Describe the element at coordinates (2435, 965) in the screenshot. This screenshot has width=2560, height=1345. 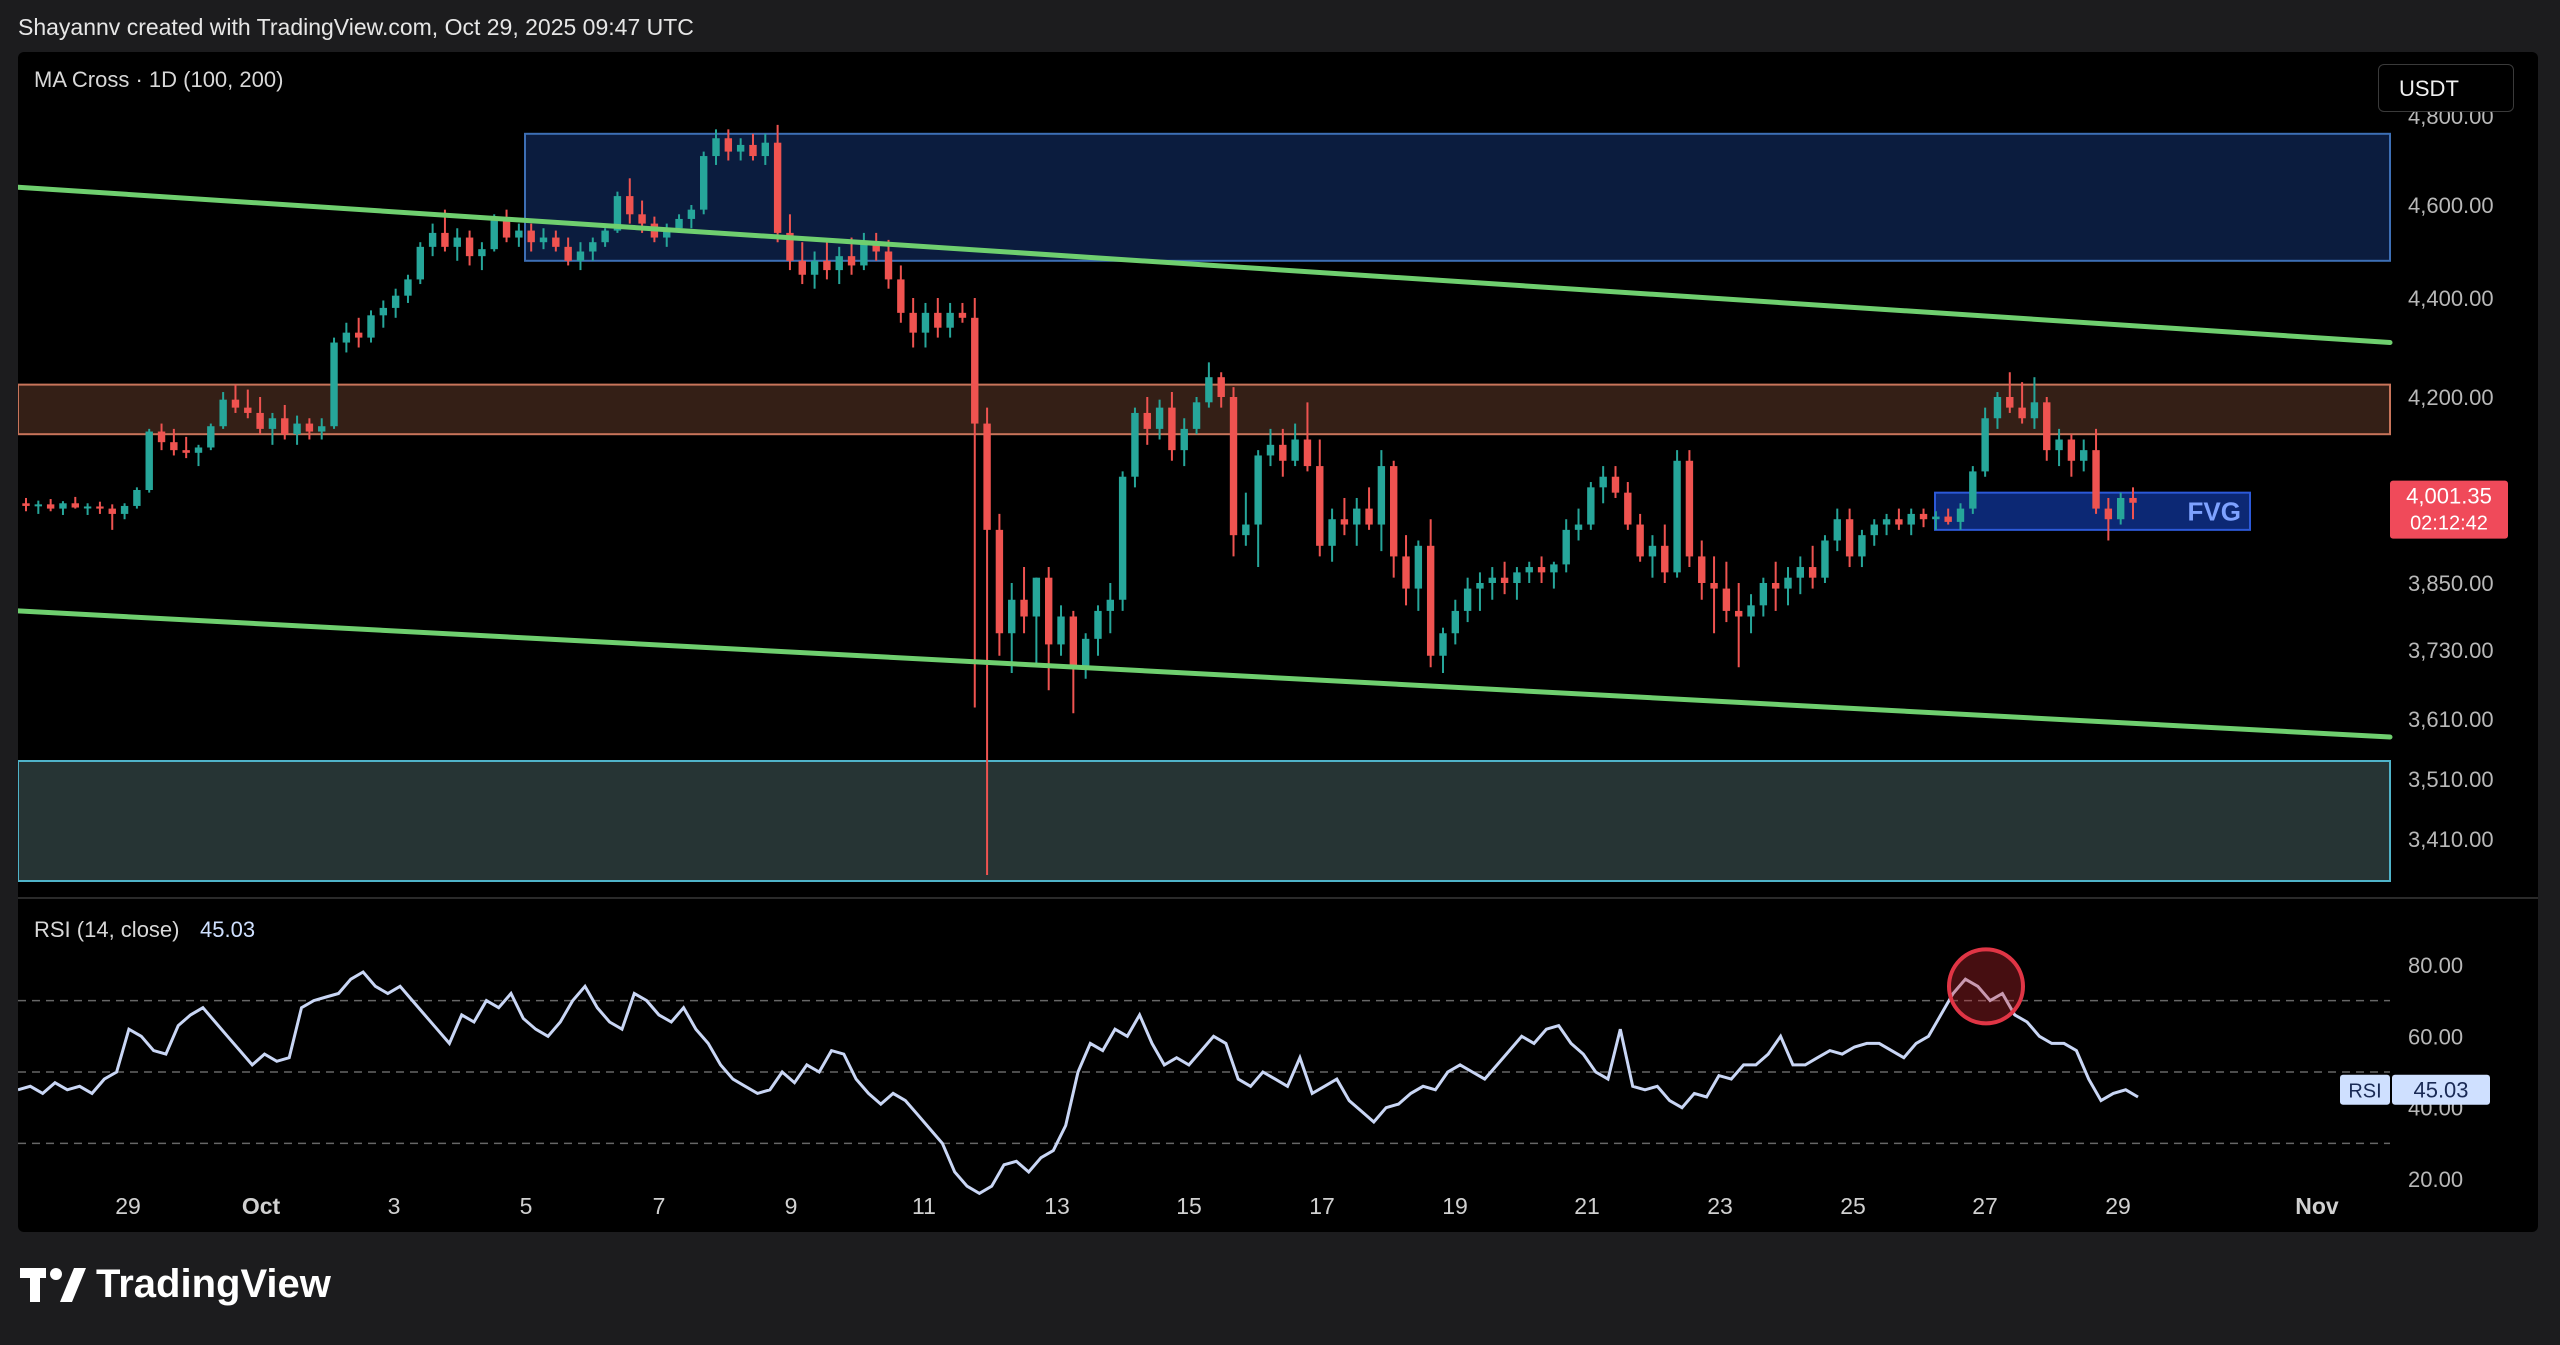
I see `rsi-axis-tick: 80.00` at that location.